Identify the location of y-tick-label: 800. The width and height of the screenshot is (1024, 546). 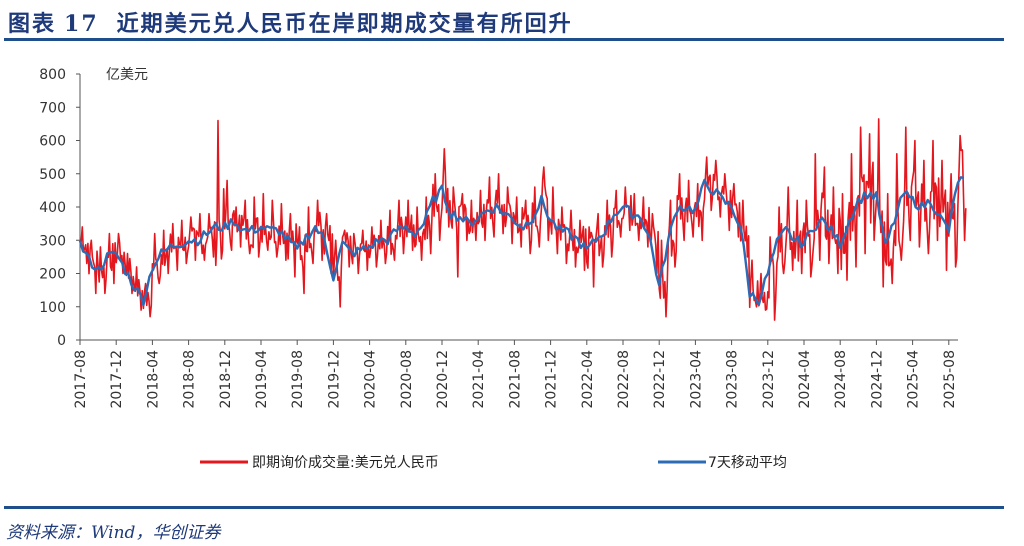
(52, 75).